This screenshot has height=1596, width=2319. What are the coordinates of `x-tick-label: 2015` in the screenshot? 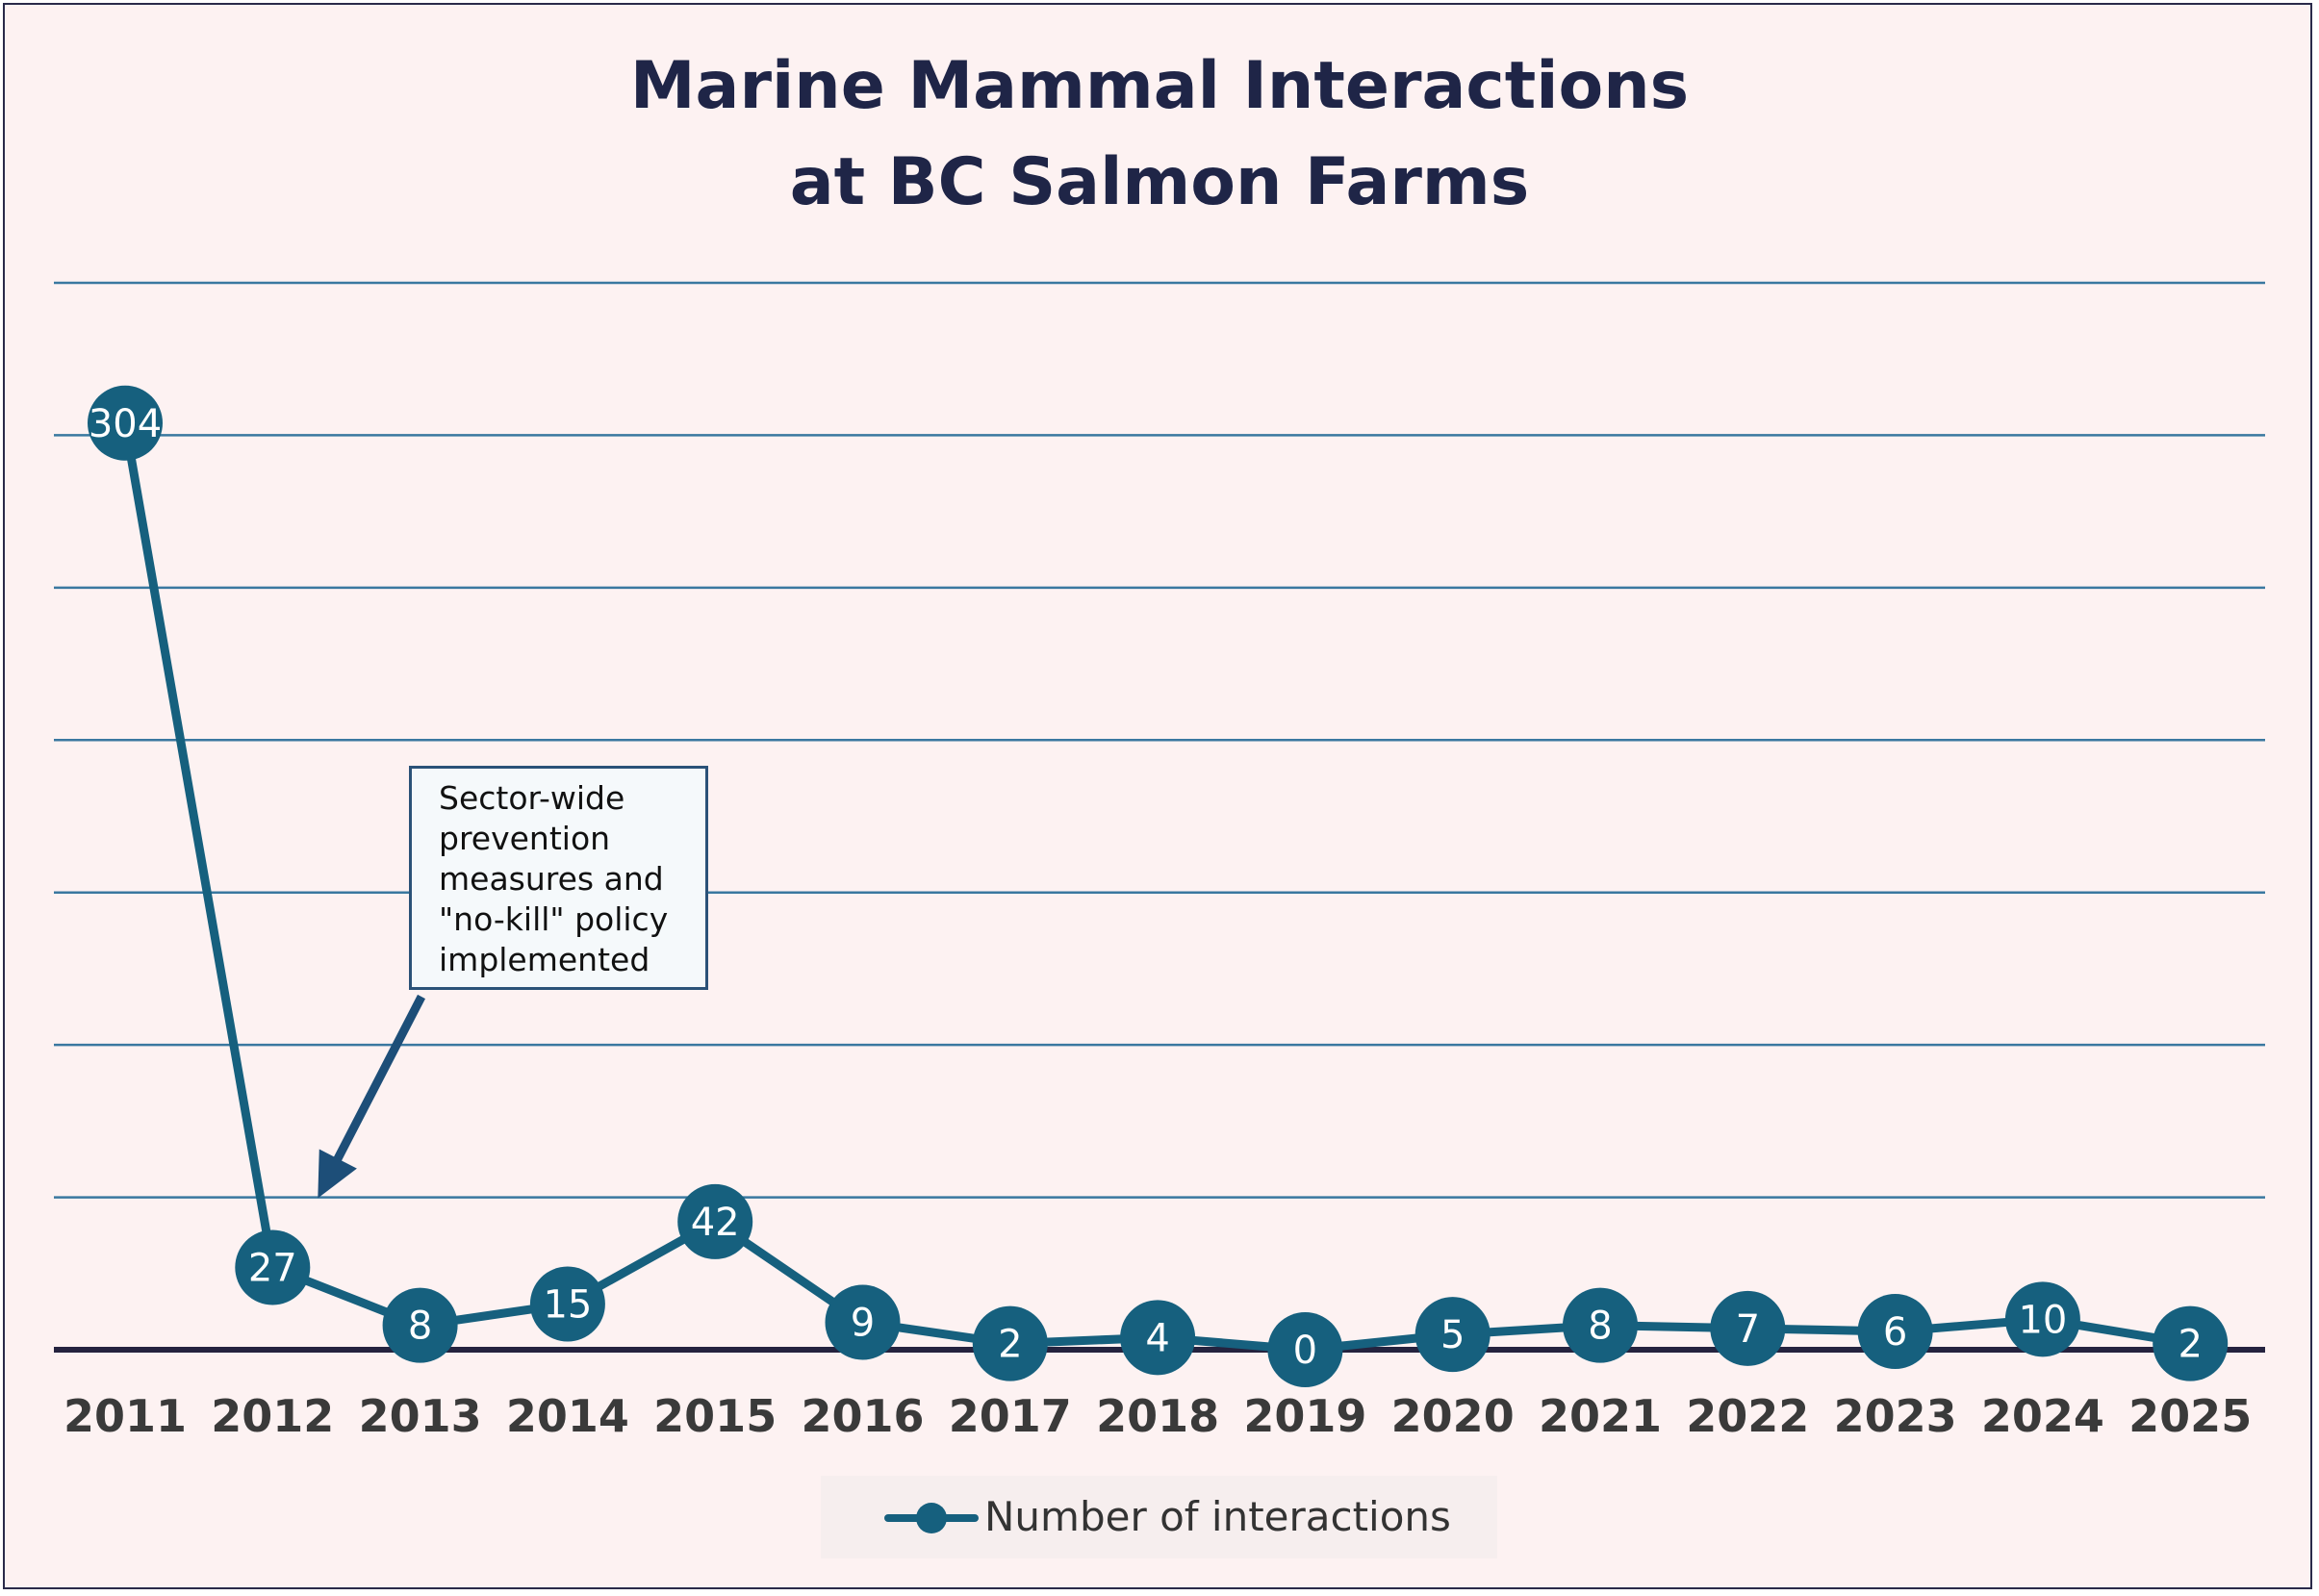 It's located at (715, 1416).